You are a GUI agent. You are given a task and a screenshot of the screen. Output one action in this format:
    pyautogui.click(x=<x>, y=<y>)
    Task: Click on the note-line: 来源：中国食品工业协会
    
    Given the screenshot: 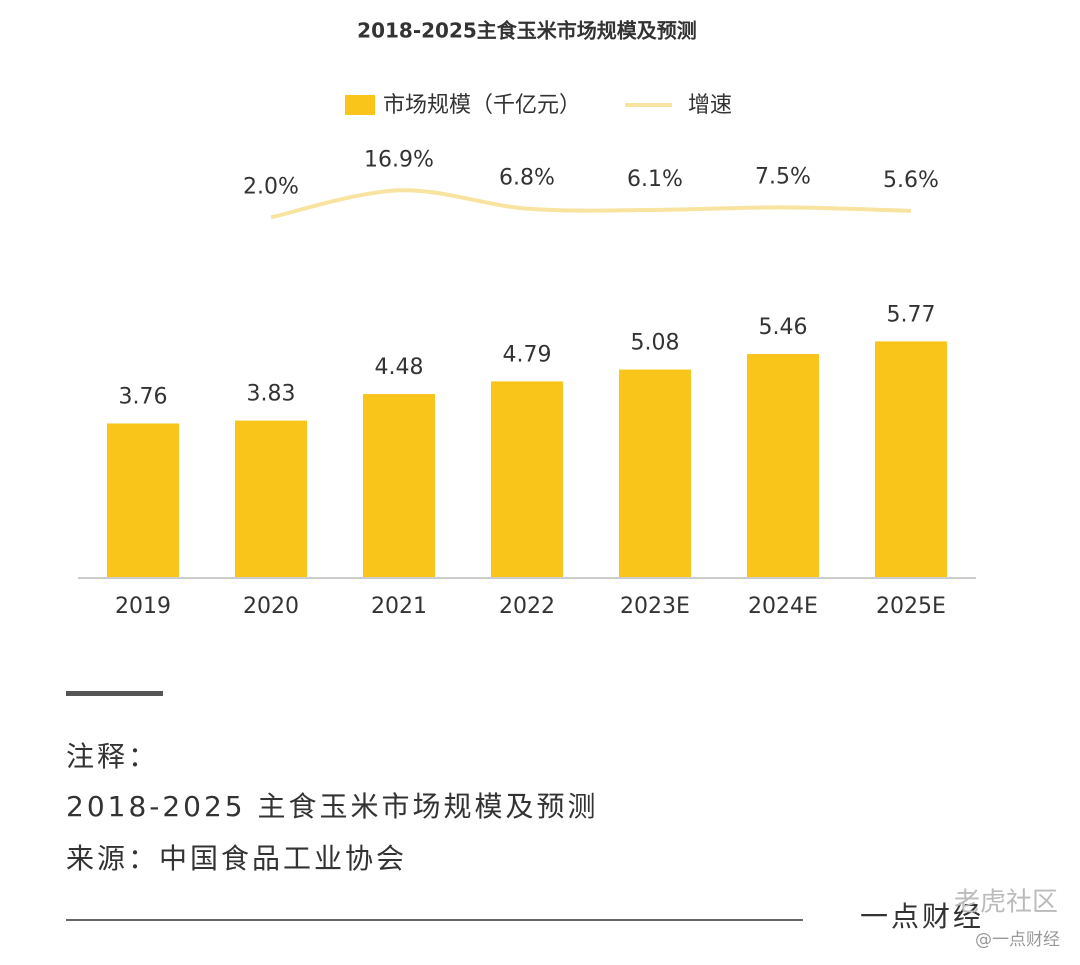 What is the action you would take?
    pyautogui.click(x=236, y=858)
    